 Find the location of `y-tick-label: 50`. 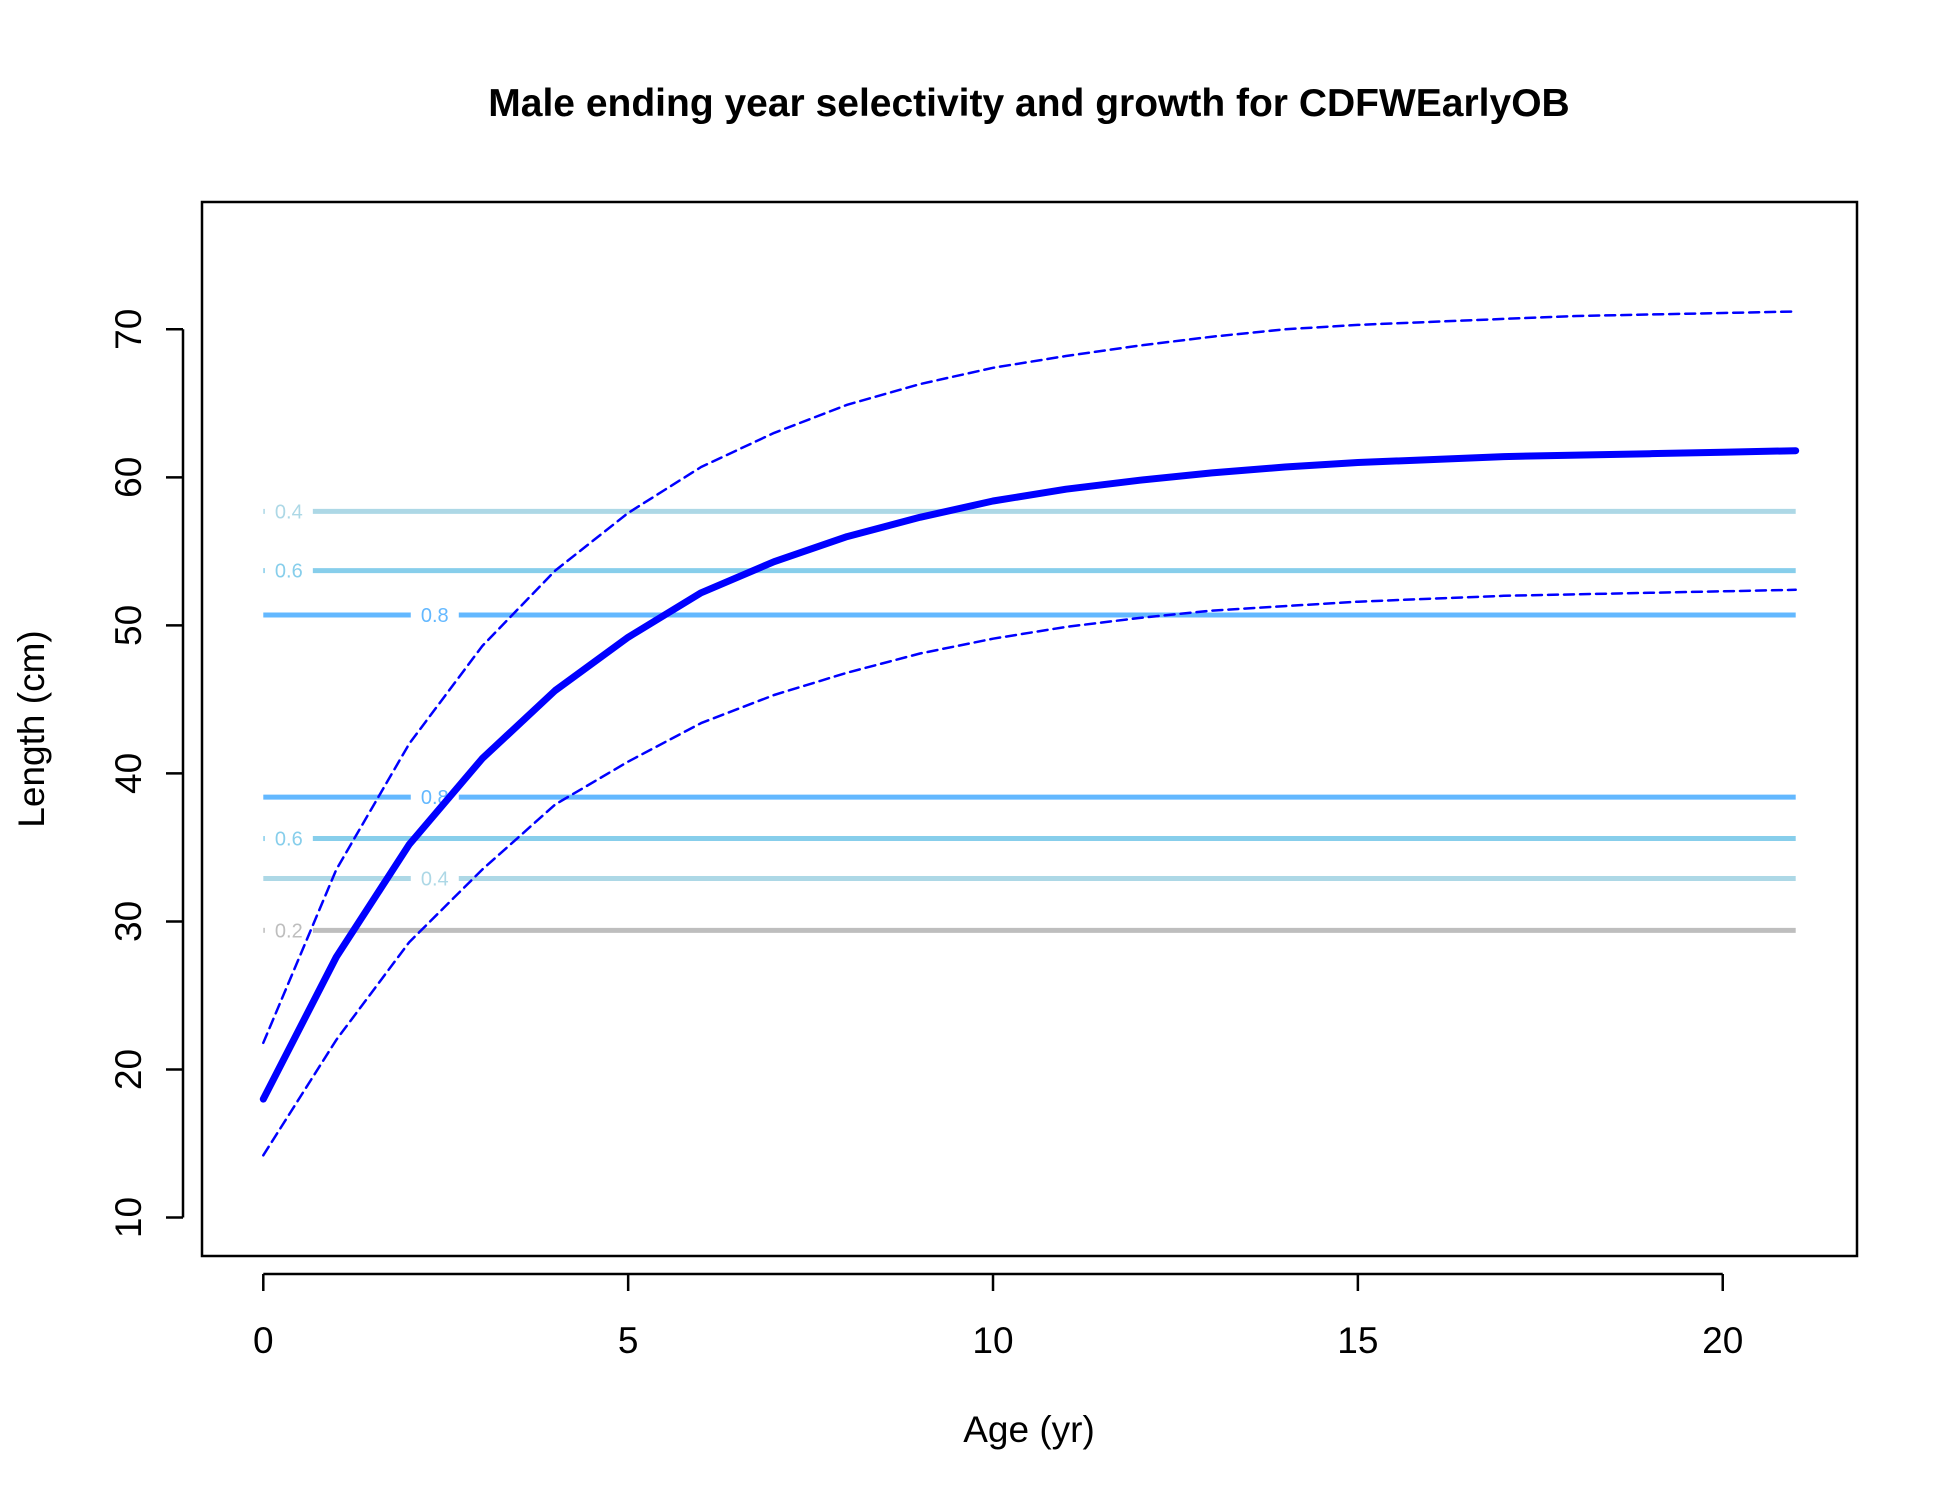

y-tick-label: 50 is located at coordinates (128, 625).